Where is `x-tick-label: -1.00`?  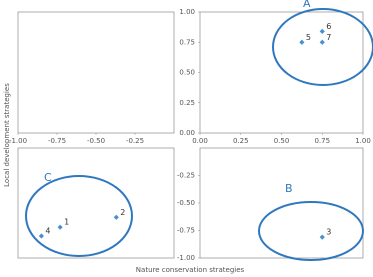
x-tick-label: -1.00 is located at coordinates (18, 141).